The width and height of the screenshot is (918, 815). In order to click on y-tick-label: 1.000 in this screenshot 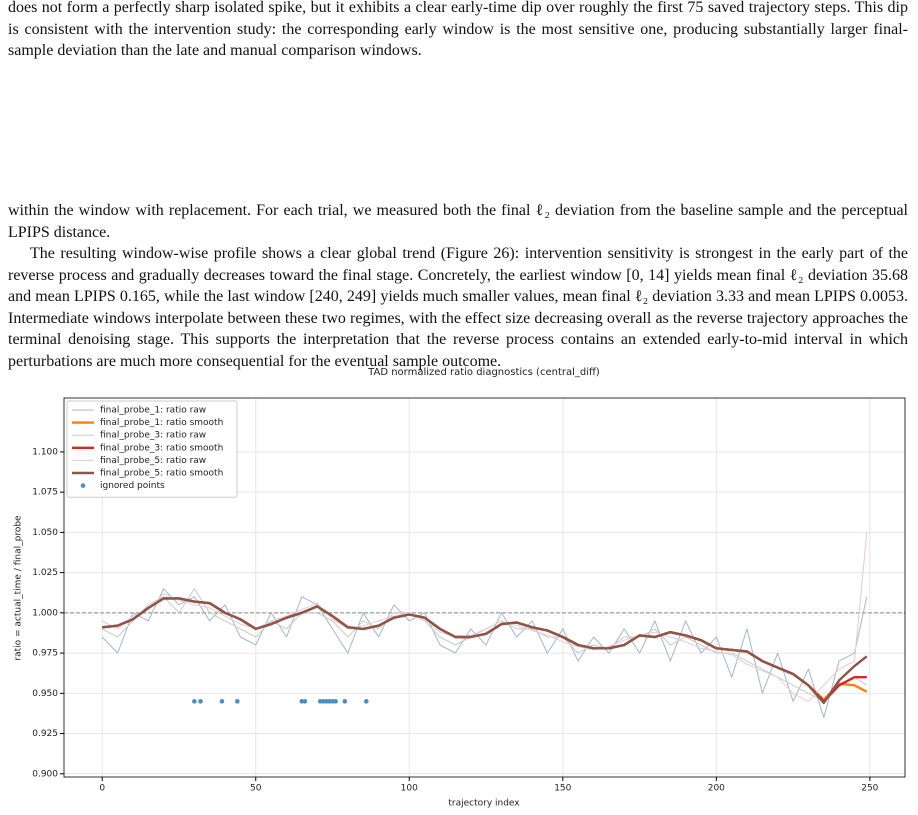, I will do `click(45, 613)`.